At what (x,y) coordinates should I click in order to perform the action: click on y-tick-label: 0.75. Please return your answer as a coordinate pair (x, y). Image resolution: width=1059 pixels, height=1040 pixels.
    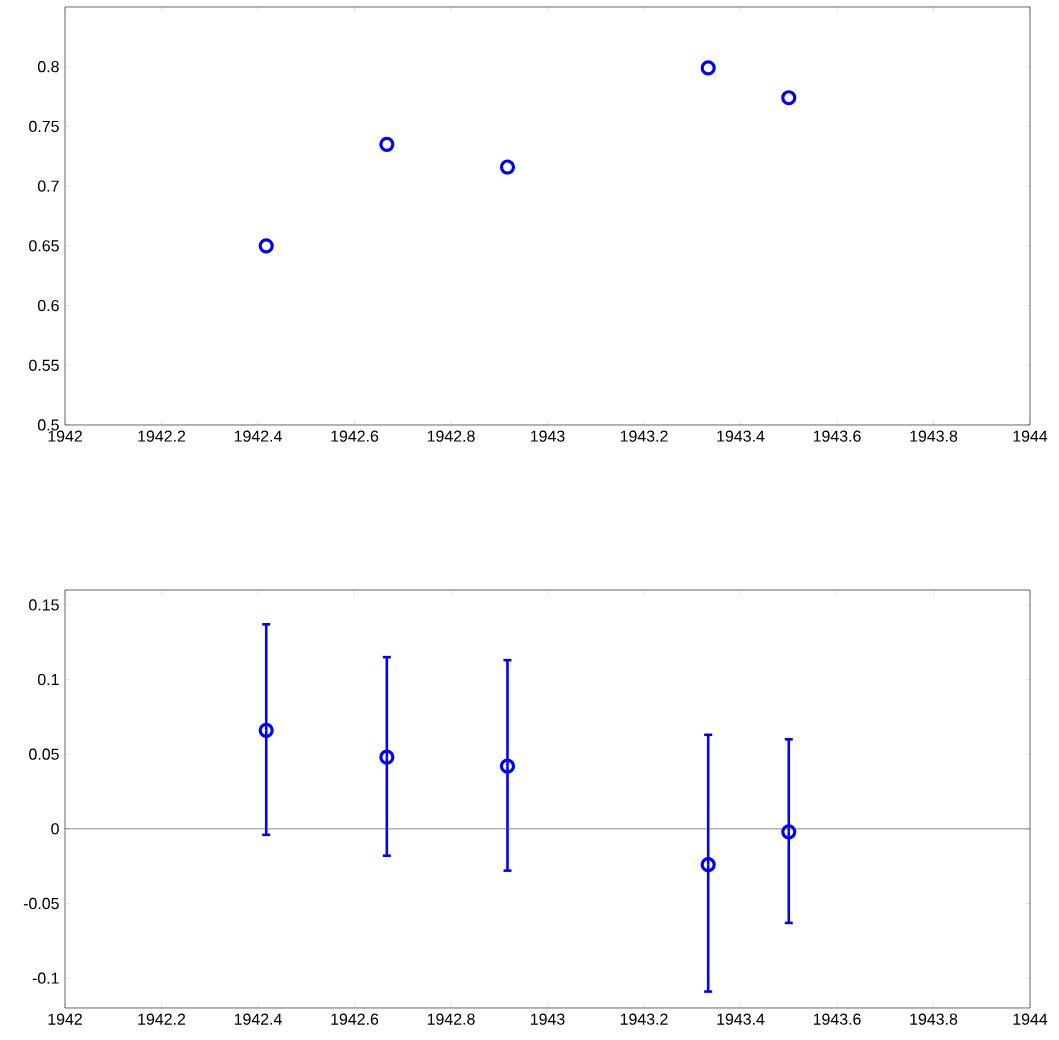
    Looking at the image, I should click on (44, 126).